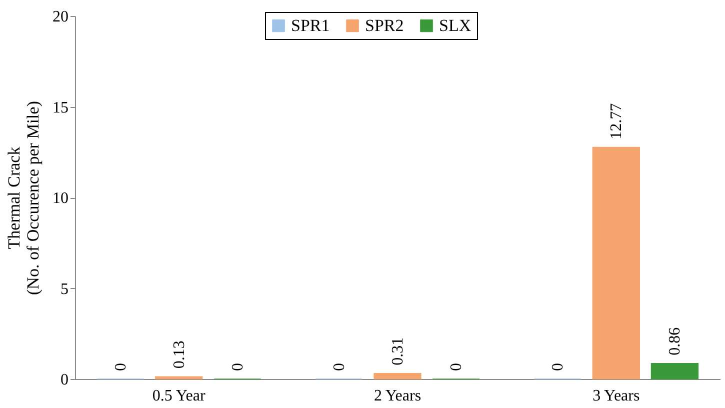 The height and width of the screenshot is (408, 725). I want to click on legend-label: SPR1, so click(310, 25).